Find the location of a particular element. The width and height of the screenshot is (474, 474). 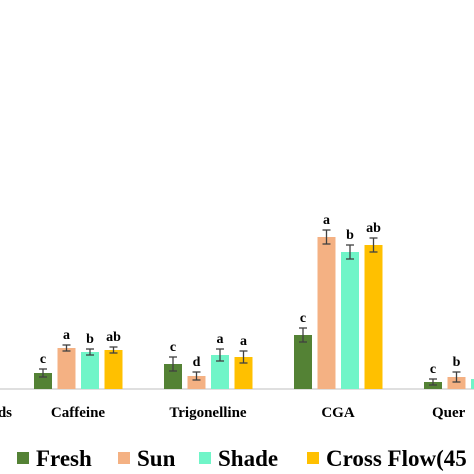

legend-label: Sun is located at coordinates (156, 458).